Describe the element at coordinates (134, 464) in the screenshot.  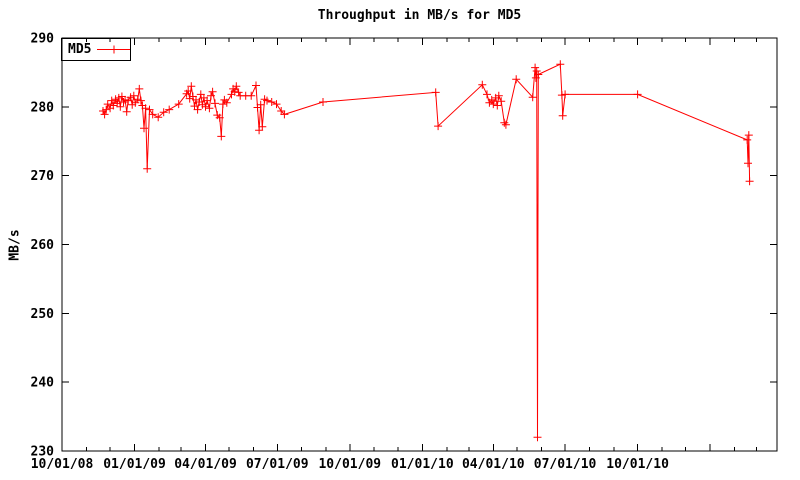
I see `x-tick-label: 01/01/09` at that location.